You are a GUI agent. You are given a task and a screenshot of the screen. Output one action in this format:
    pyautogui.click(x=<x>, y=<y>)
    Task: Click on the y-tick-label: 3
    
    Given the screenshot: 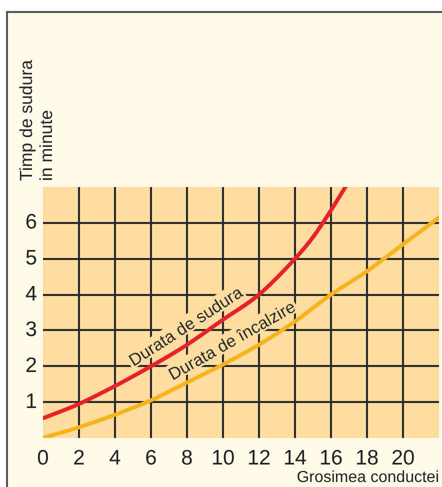 What is the action you would take?
    pyautogui.click(x=31, y=330)
    